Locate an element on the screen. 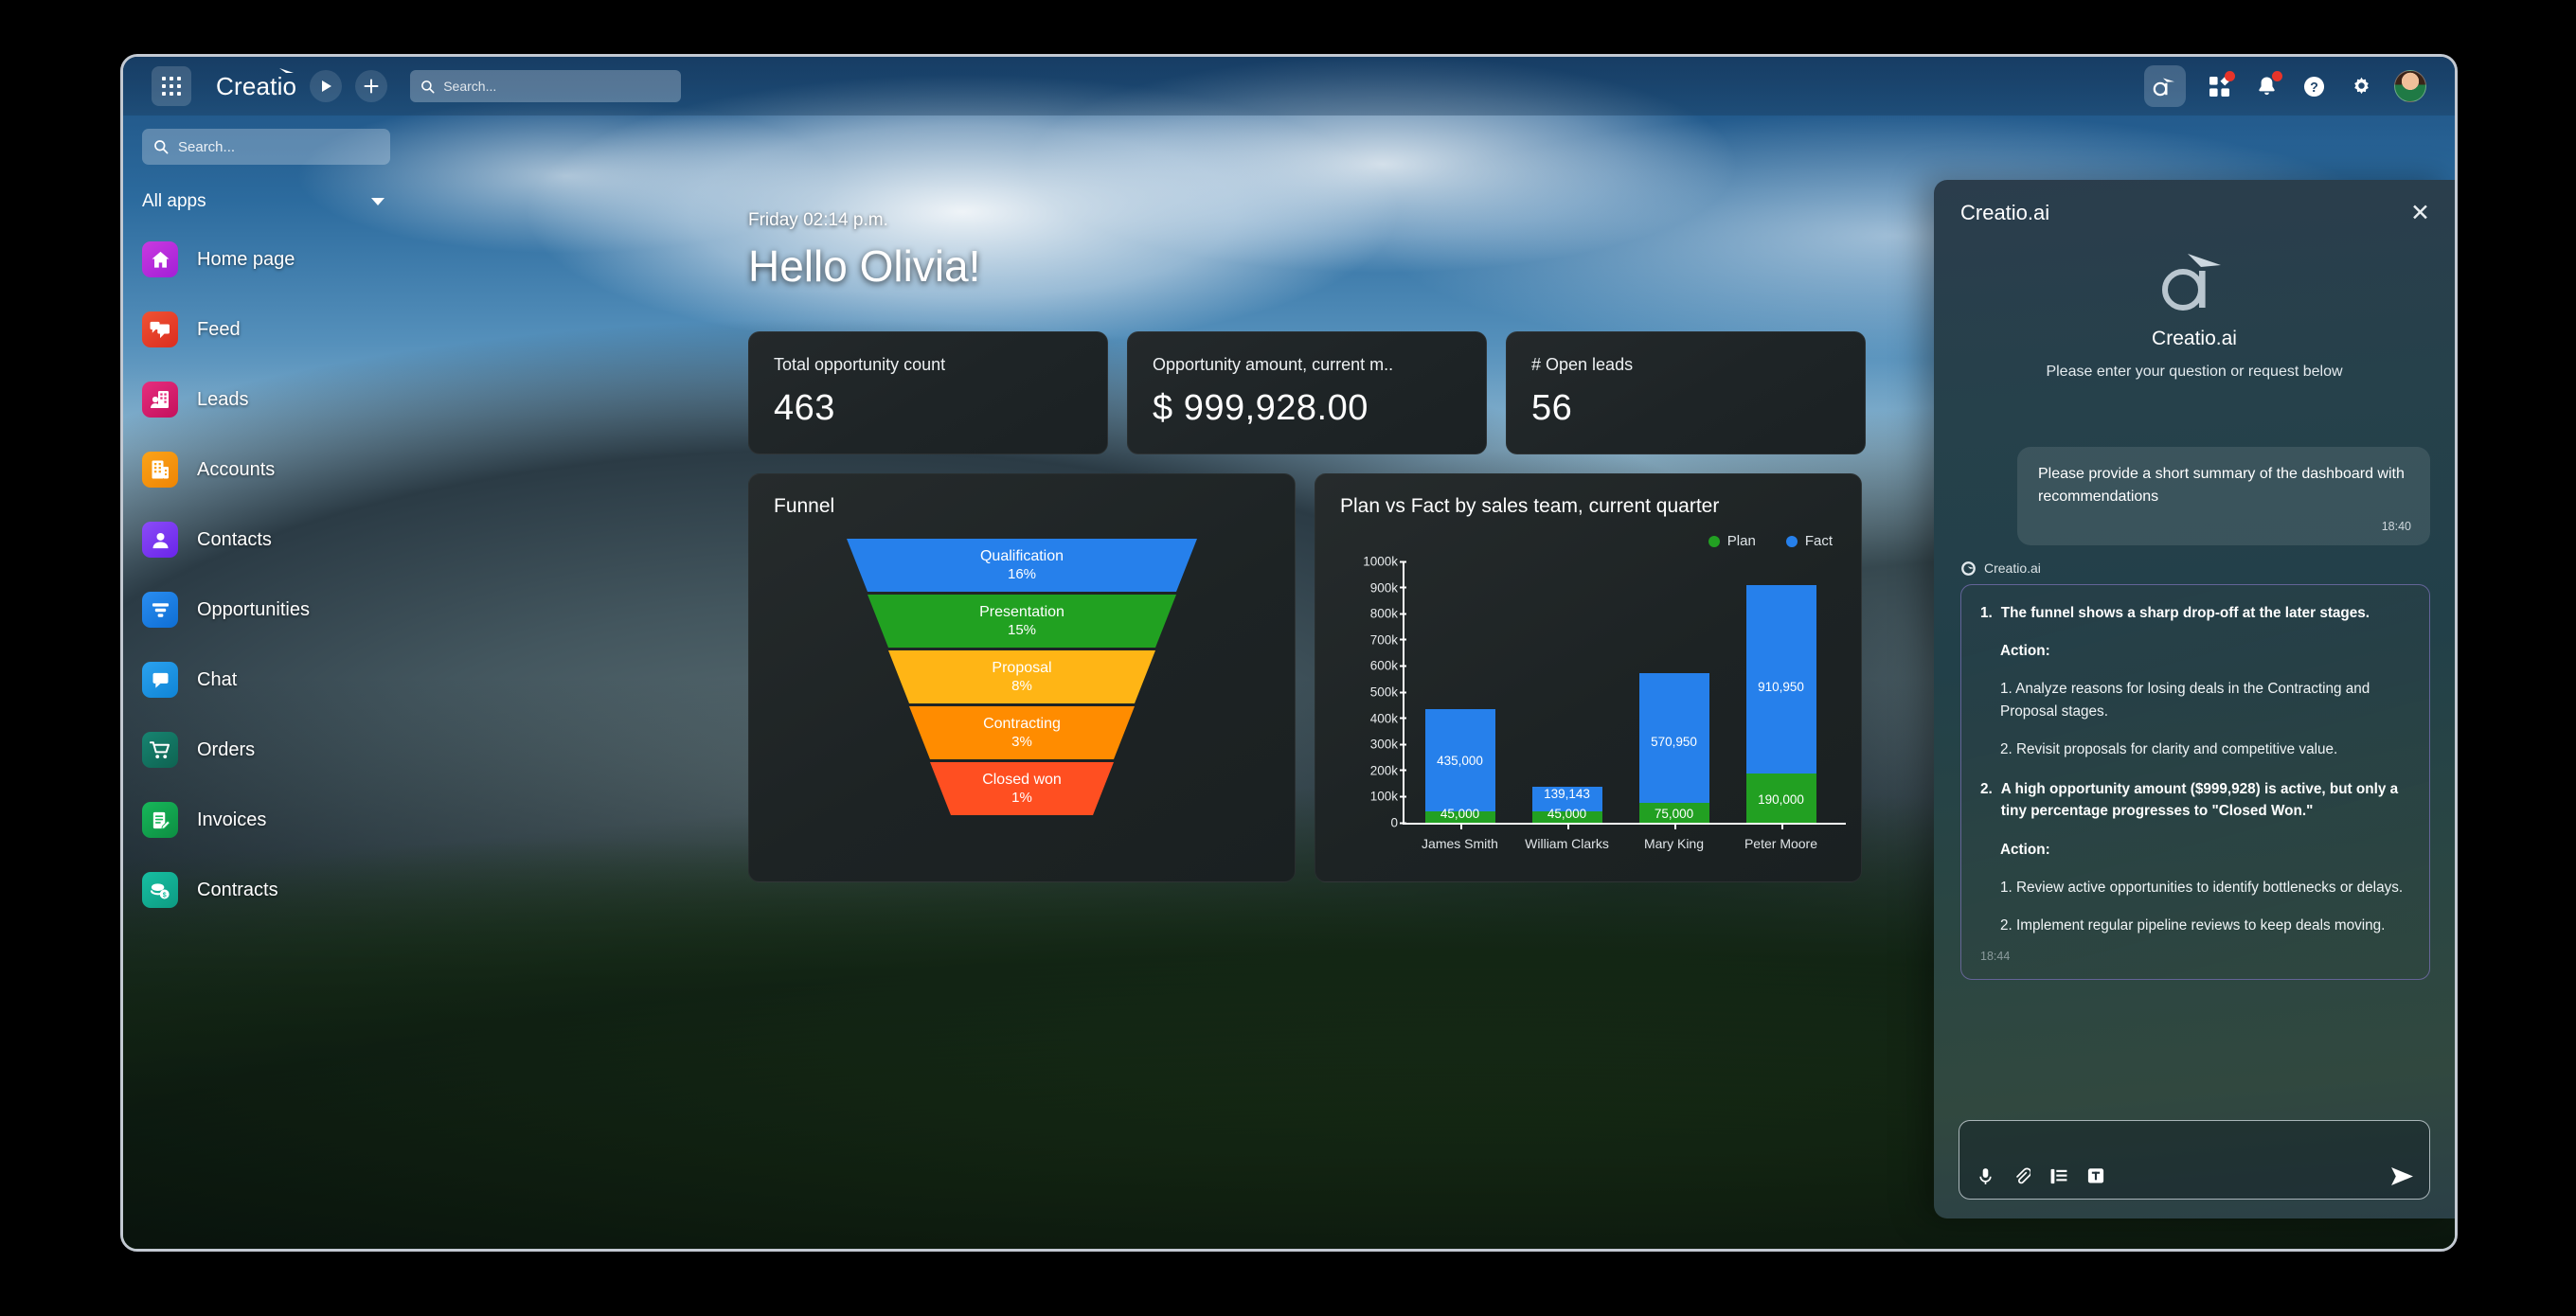 Image resolution: width=2576 pixels, height=1316 pixels. y-axis-tick-label: 900k is located at coordinates (1388, 587).